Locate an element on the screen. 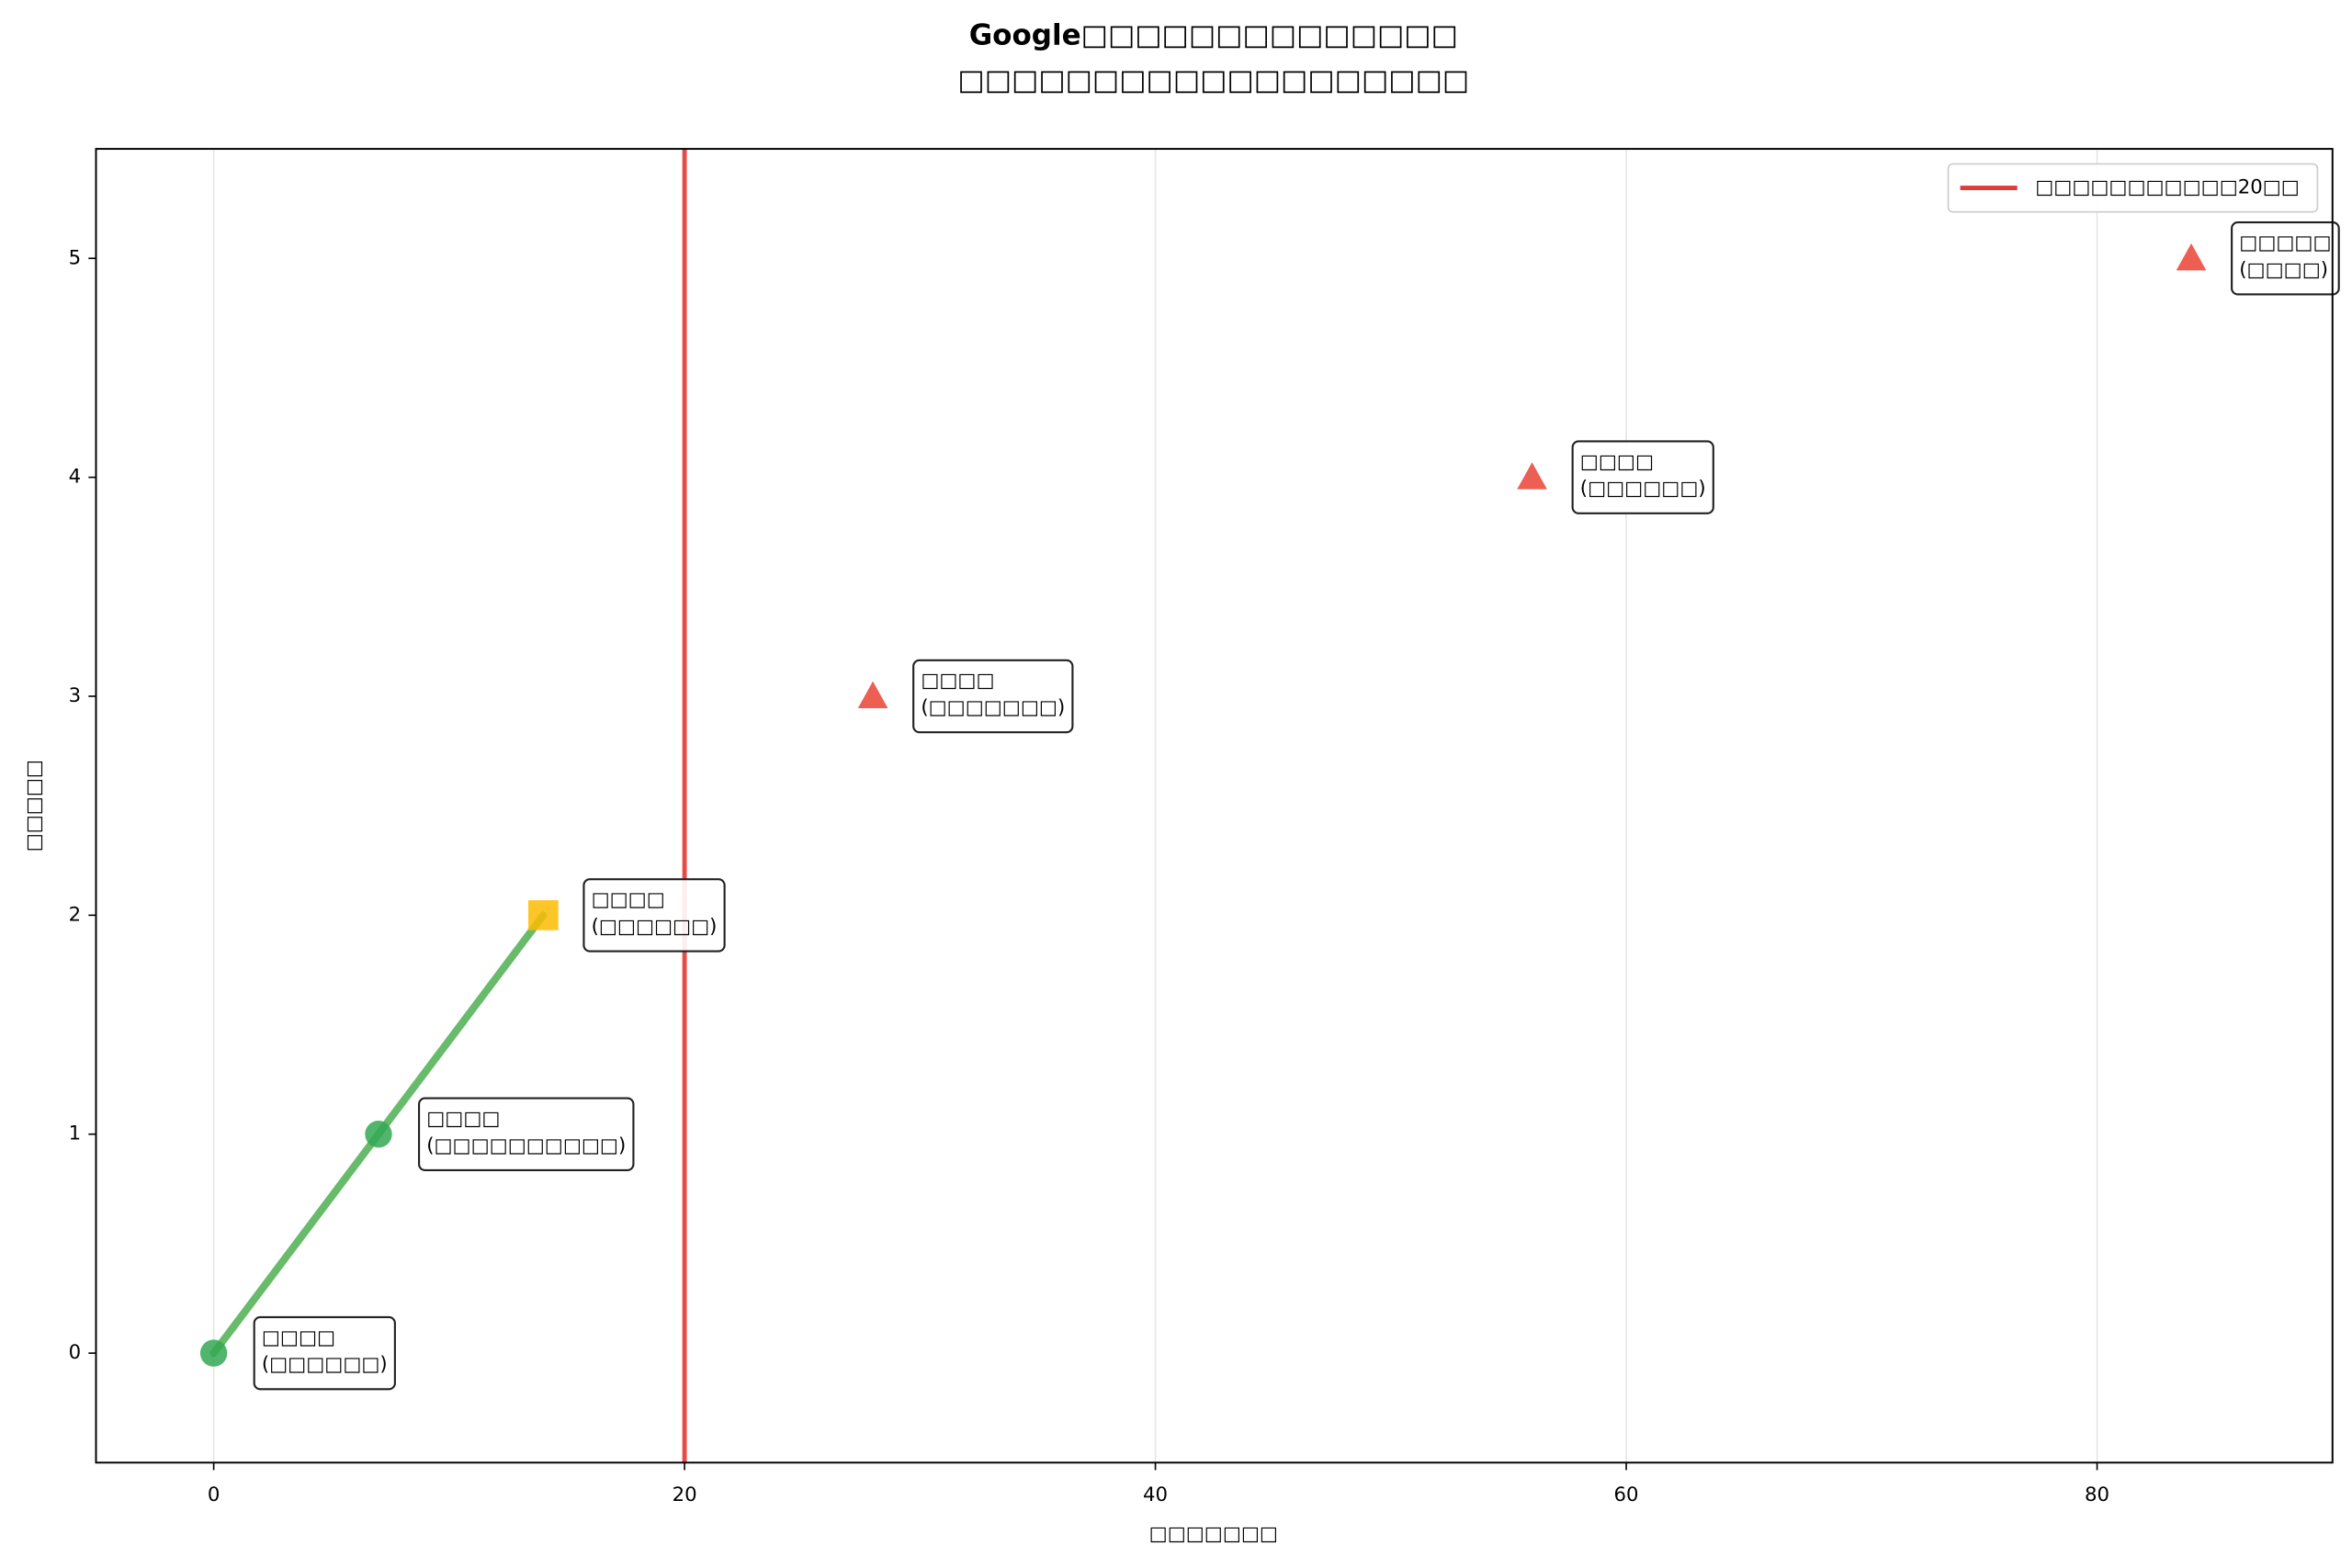  y-tick-label: 4 is located at coordinates (75, 478).